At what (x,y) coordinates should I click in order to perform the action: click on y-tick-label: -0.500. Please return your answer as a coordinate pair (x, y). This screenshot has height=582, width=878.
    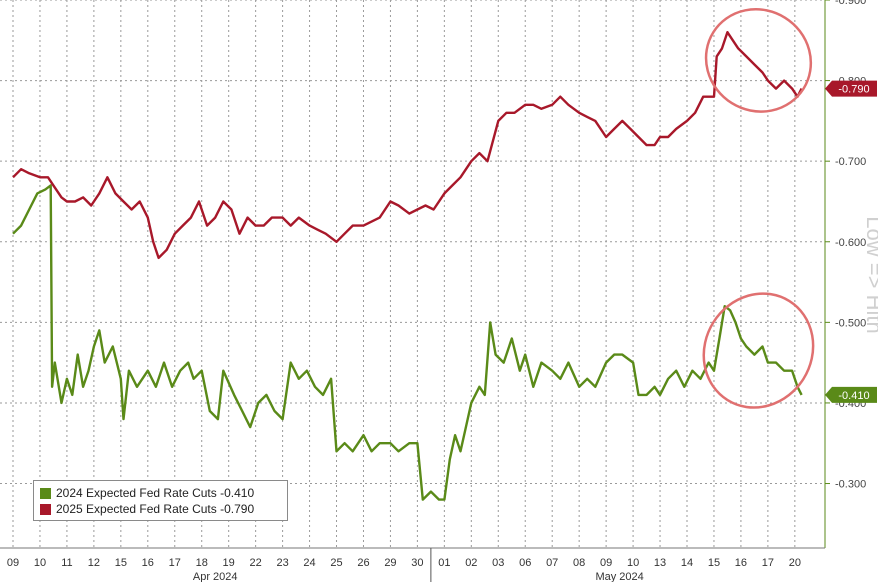
    Looking at the image, I should click on (850, 323).